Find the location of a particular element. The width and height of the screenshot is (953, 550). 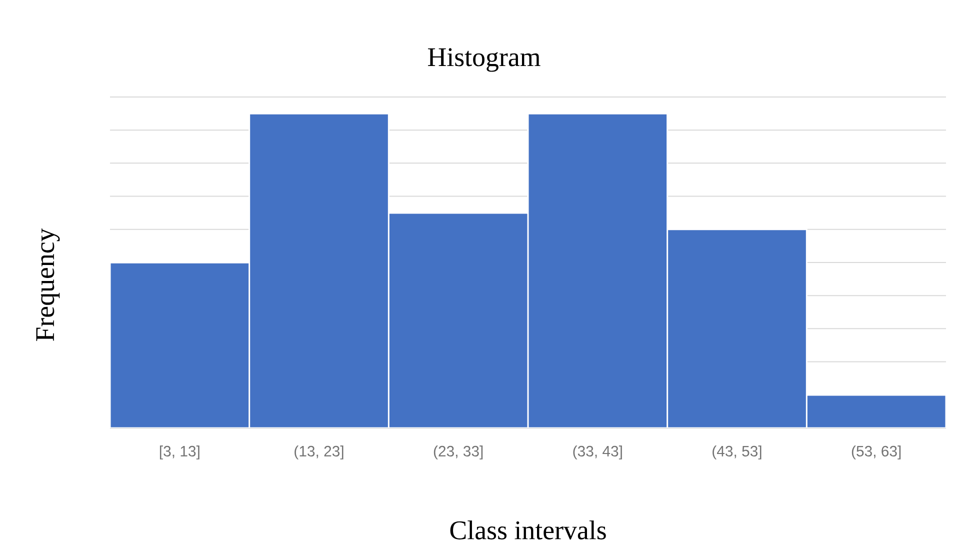

x-tick-label: (33, 43] is located at coordinates (597, 453).